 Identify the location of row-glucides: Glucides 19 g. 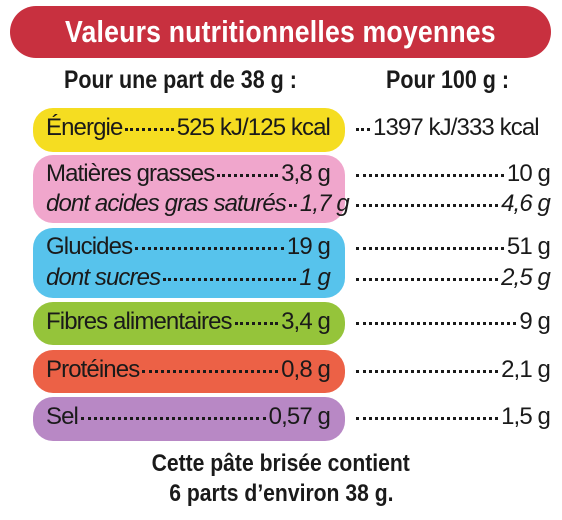
(188, 247).